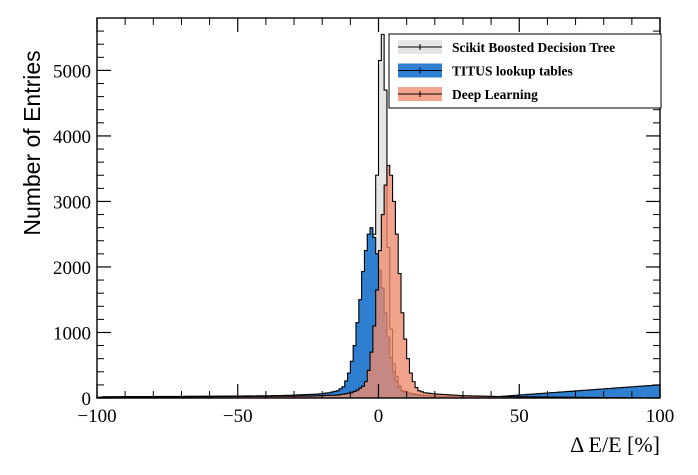  Describe the element at coordinates (72, 137) in the screenshot. I see `y-tick-label: 4000` at that location.